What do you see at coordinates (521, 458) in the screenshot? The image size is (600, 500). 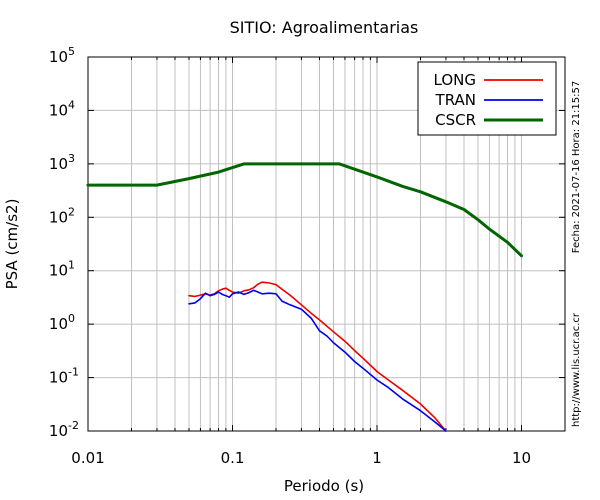 I see `x-tick-label: 10` at bounding box center [521, 458].